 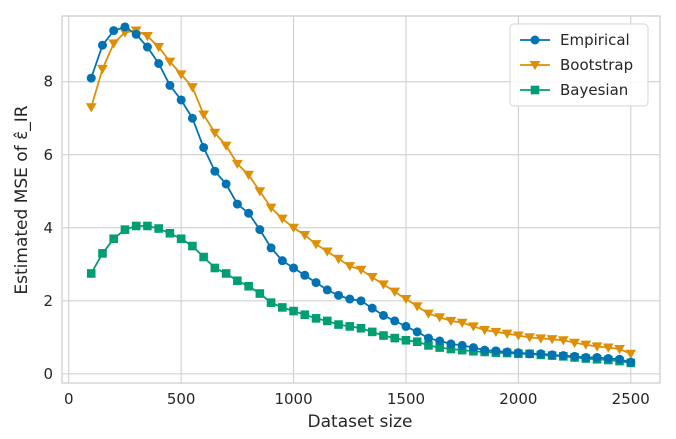 What do you see at coordinates (48, 82) in the screenshot?
I see `y-tick-label: 8` at bounding box center [48, 82].